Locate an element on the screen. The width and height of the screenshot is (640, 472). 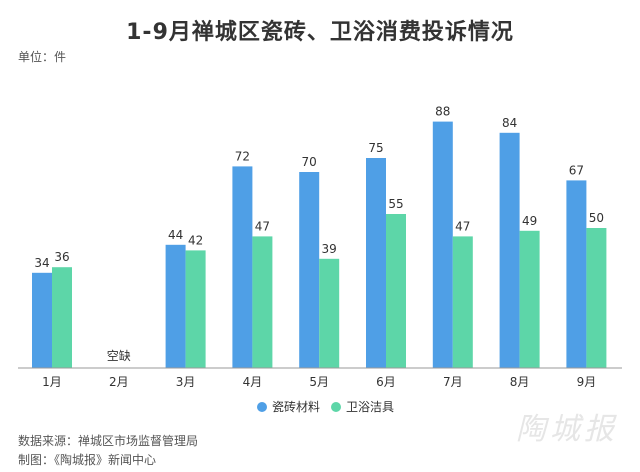
data-label-tiles-1: 34 is located at coordinates (41, 263).